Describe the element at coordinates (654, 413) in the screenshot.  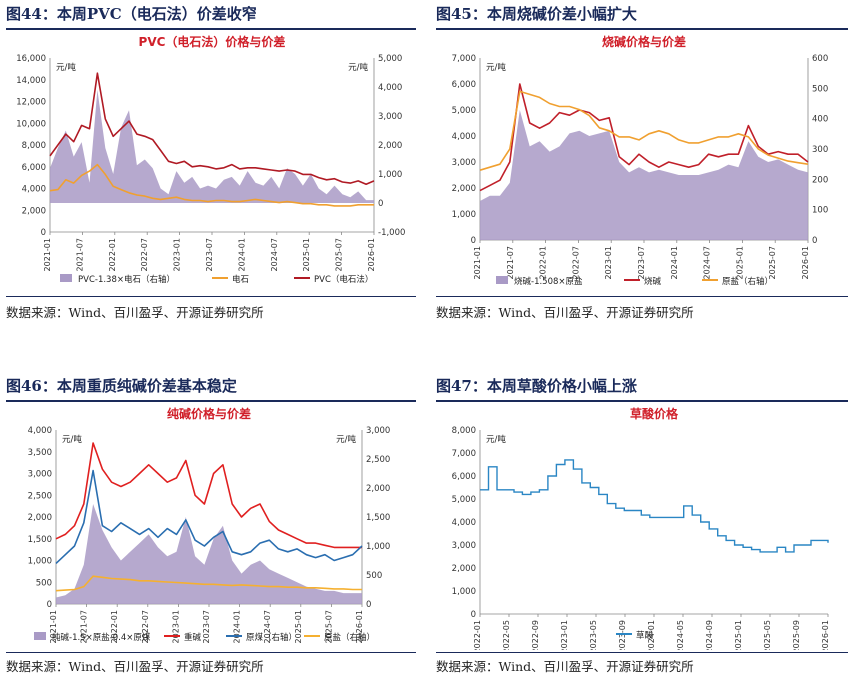
I see `chart-title: 草酸价格` at that location.